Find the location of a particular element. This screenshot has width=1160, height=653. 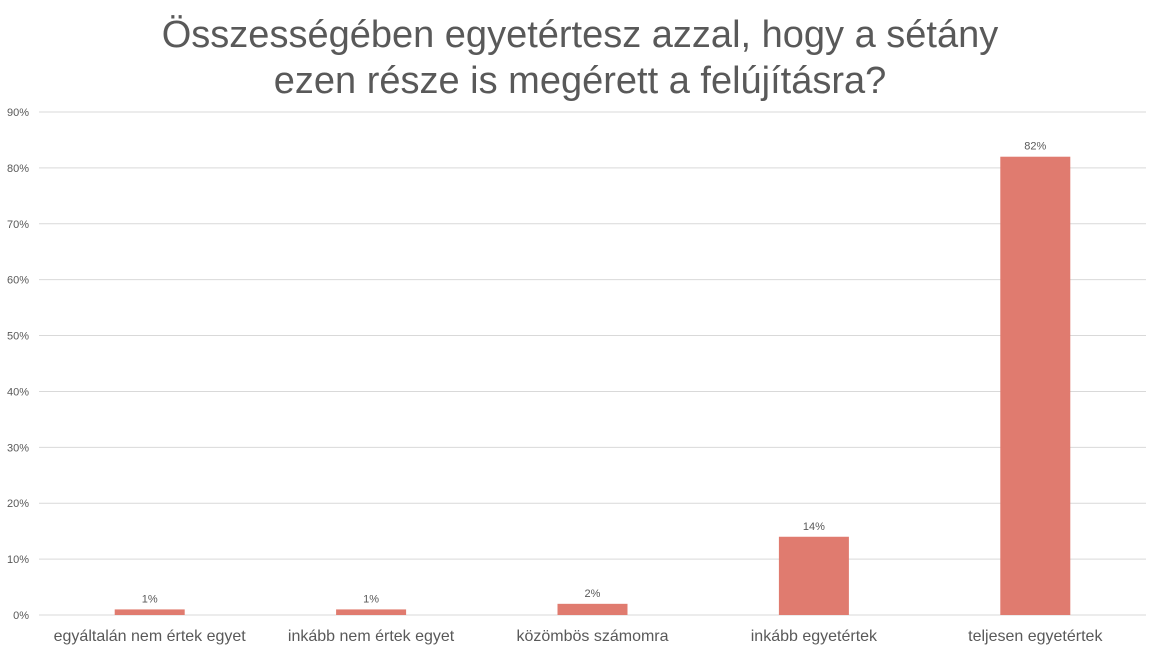

y-tick-label: 10% is located at coordinates (18, 560).